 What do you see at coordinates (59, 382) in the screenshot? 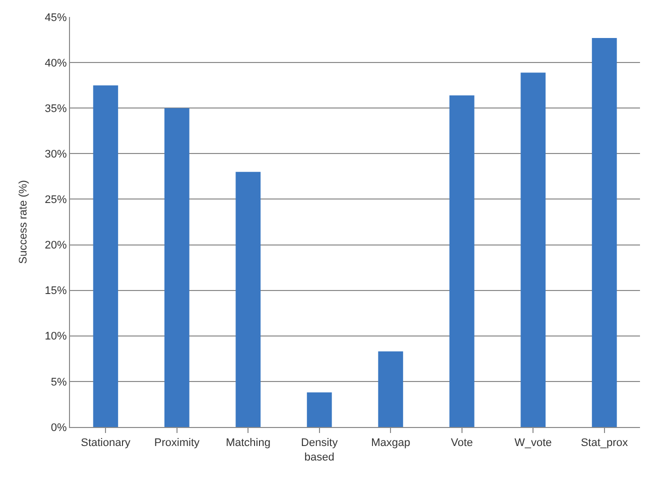
I see `y-tick-label: 5%` at bounding box center [59, 382].